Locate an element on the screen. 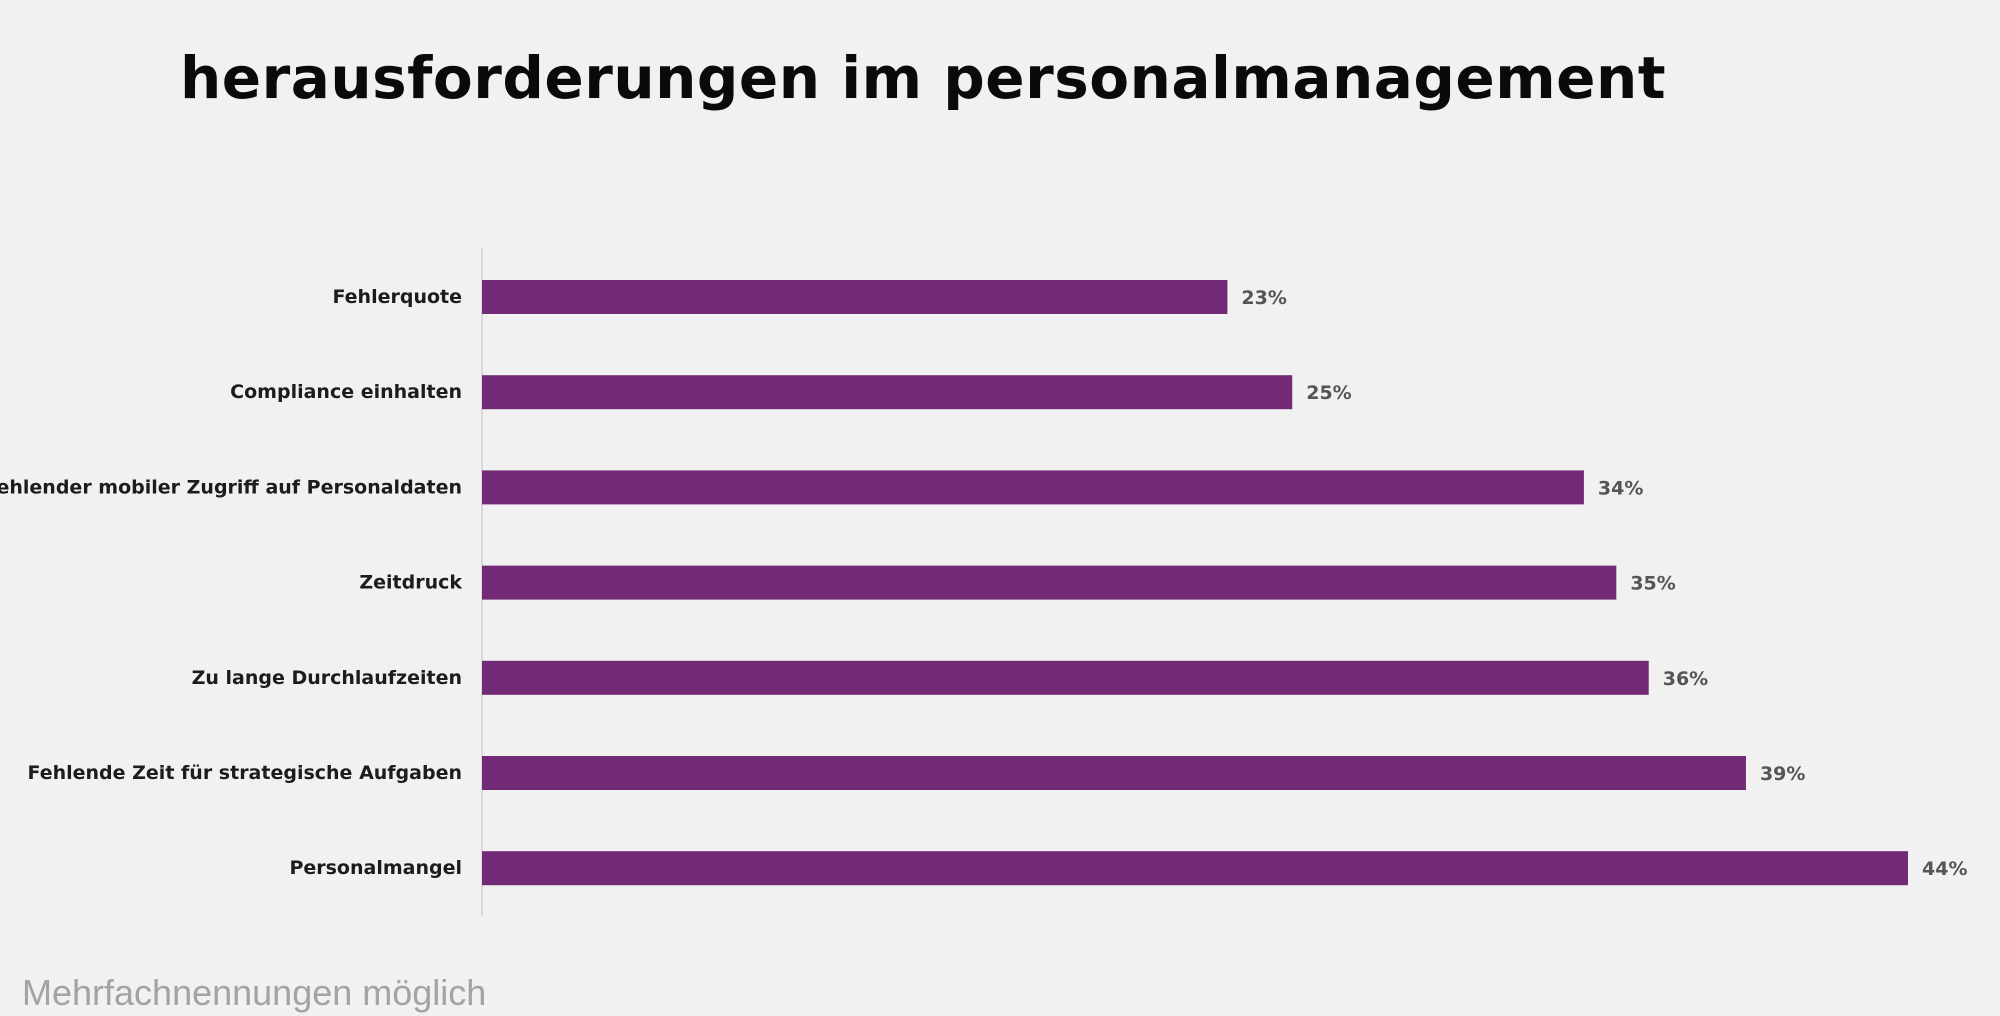 Image resolution: width=2000 pixels, height=1016 pixels. category-label: Fehlende Zeit für strategische Aufgaben is located at coordinates (245, 773).